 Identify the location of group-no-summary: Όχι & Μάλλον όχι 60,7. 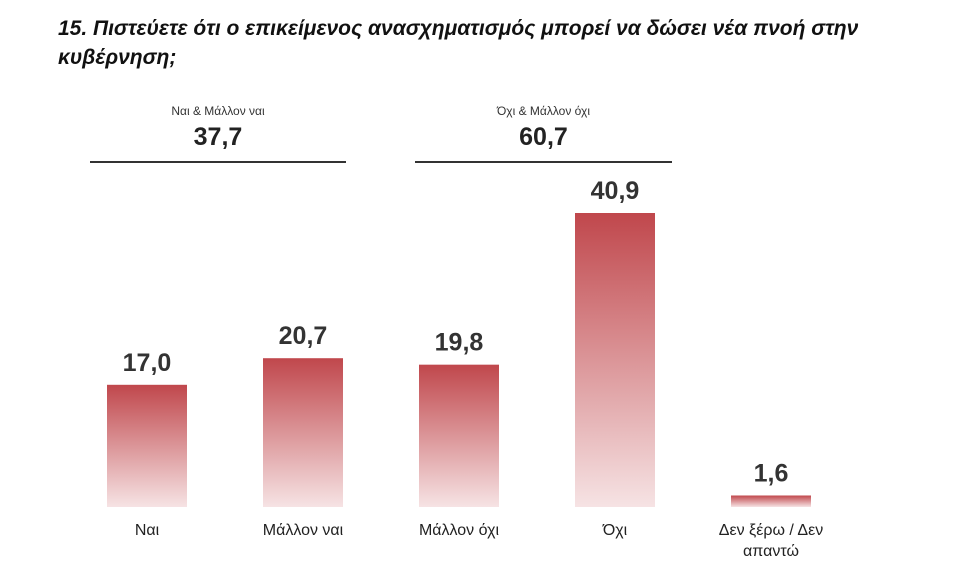
(543, 134).